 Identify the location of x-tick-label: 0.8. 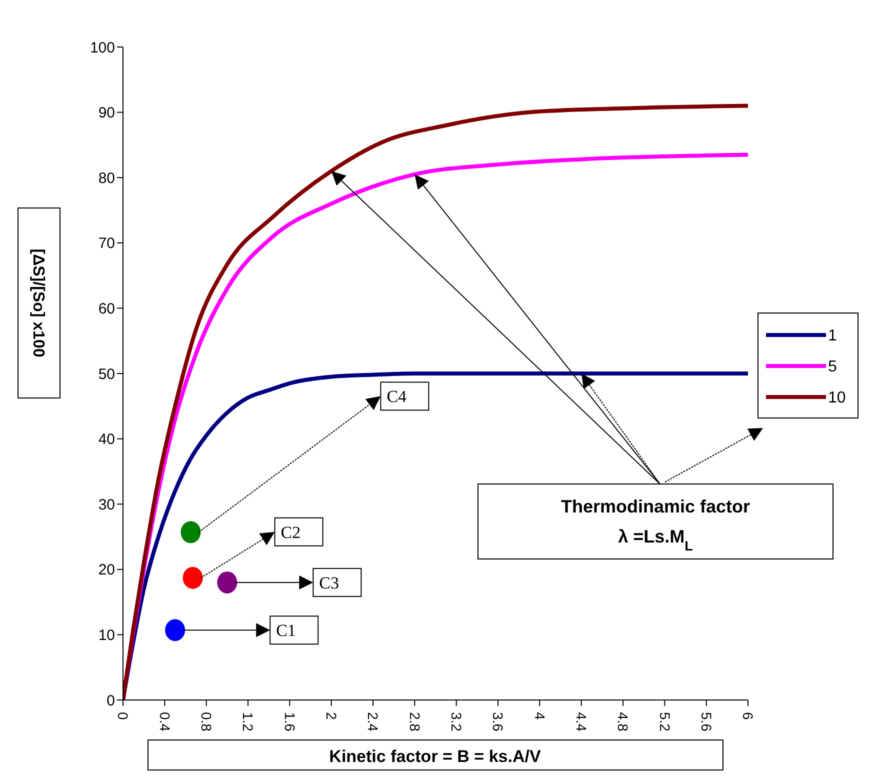
(206, 722).